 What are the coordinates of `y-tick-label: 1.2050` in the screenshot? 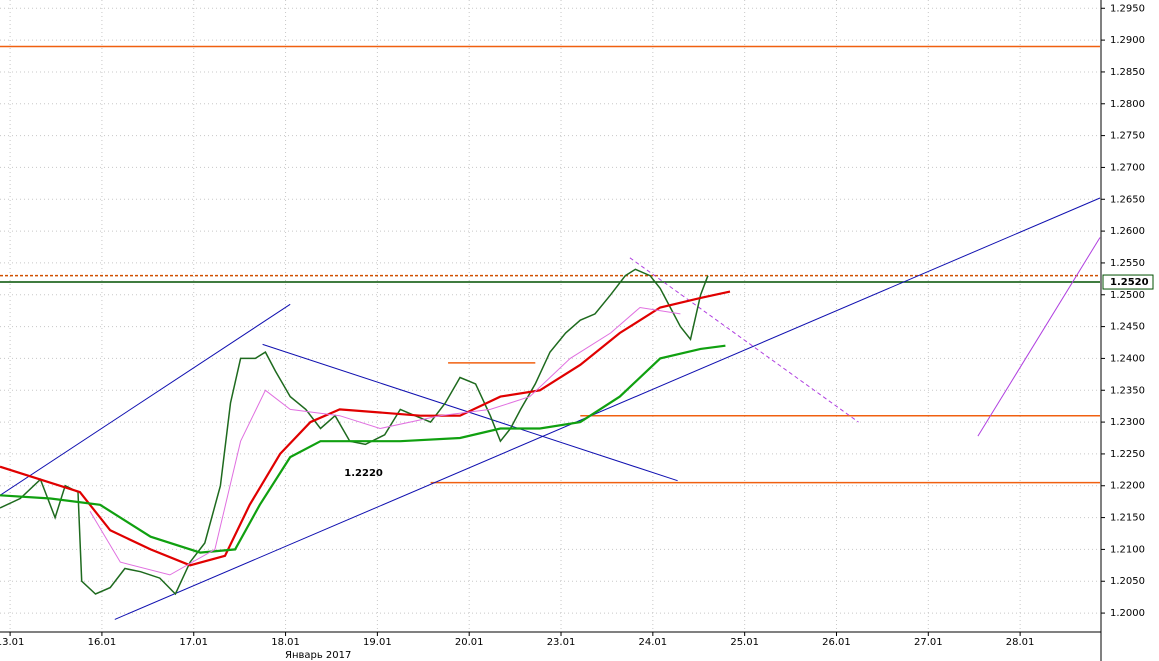 It's located at (1127, 581).